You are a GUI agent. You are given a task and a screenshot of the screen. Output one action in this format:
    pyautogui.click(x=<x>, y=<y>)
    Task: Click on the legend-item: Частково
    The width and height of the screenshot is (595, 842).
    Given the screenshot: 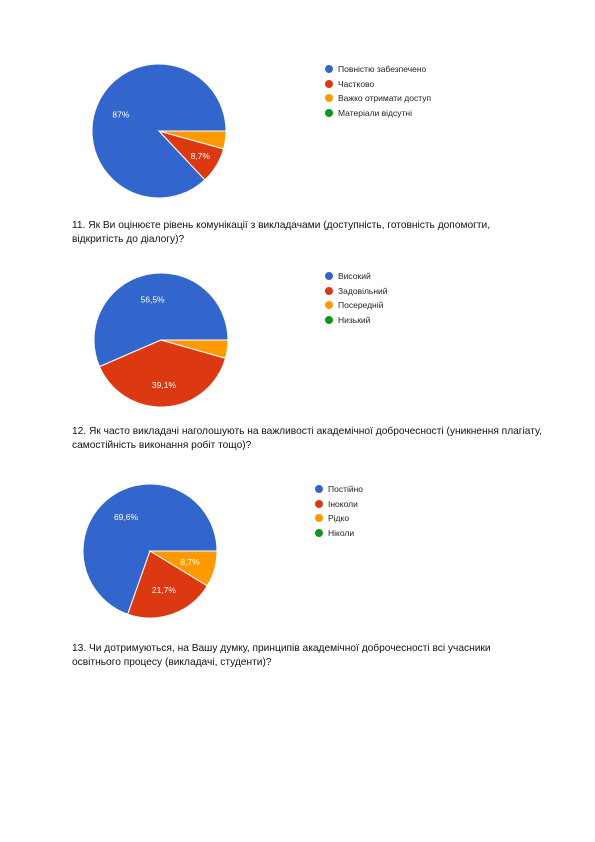 What is the action you would take?
    pyautogui.click(x=378, y=84)
    